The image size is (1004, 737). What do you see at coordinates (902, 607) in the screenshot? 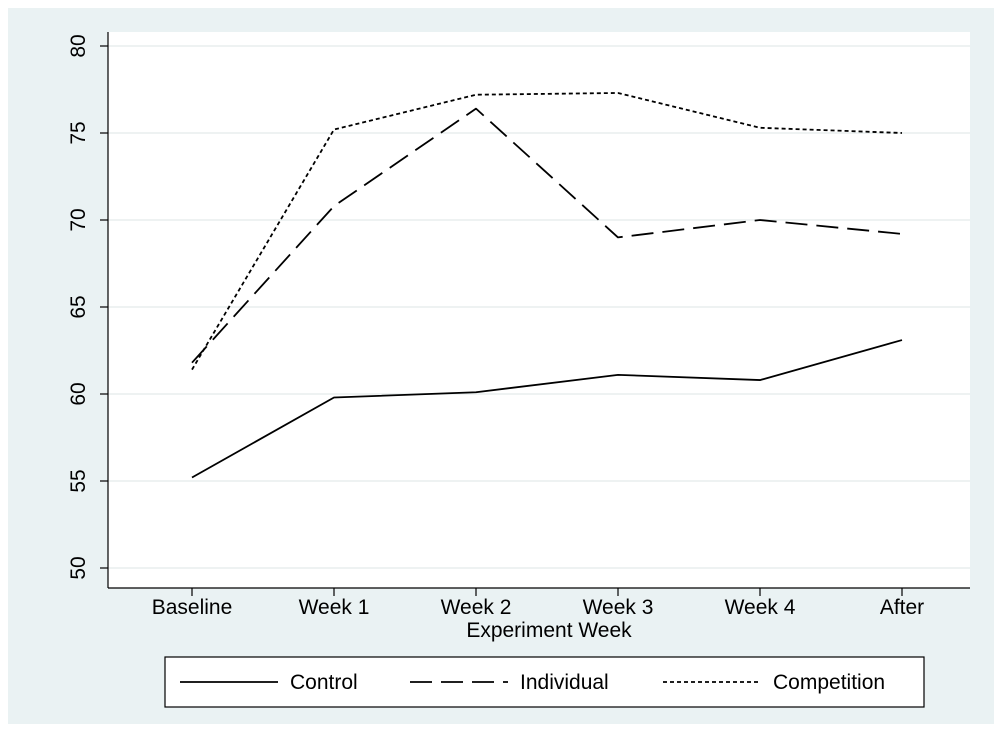
I see `x-tick-label: After` at bounding box center [902, 607].